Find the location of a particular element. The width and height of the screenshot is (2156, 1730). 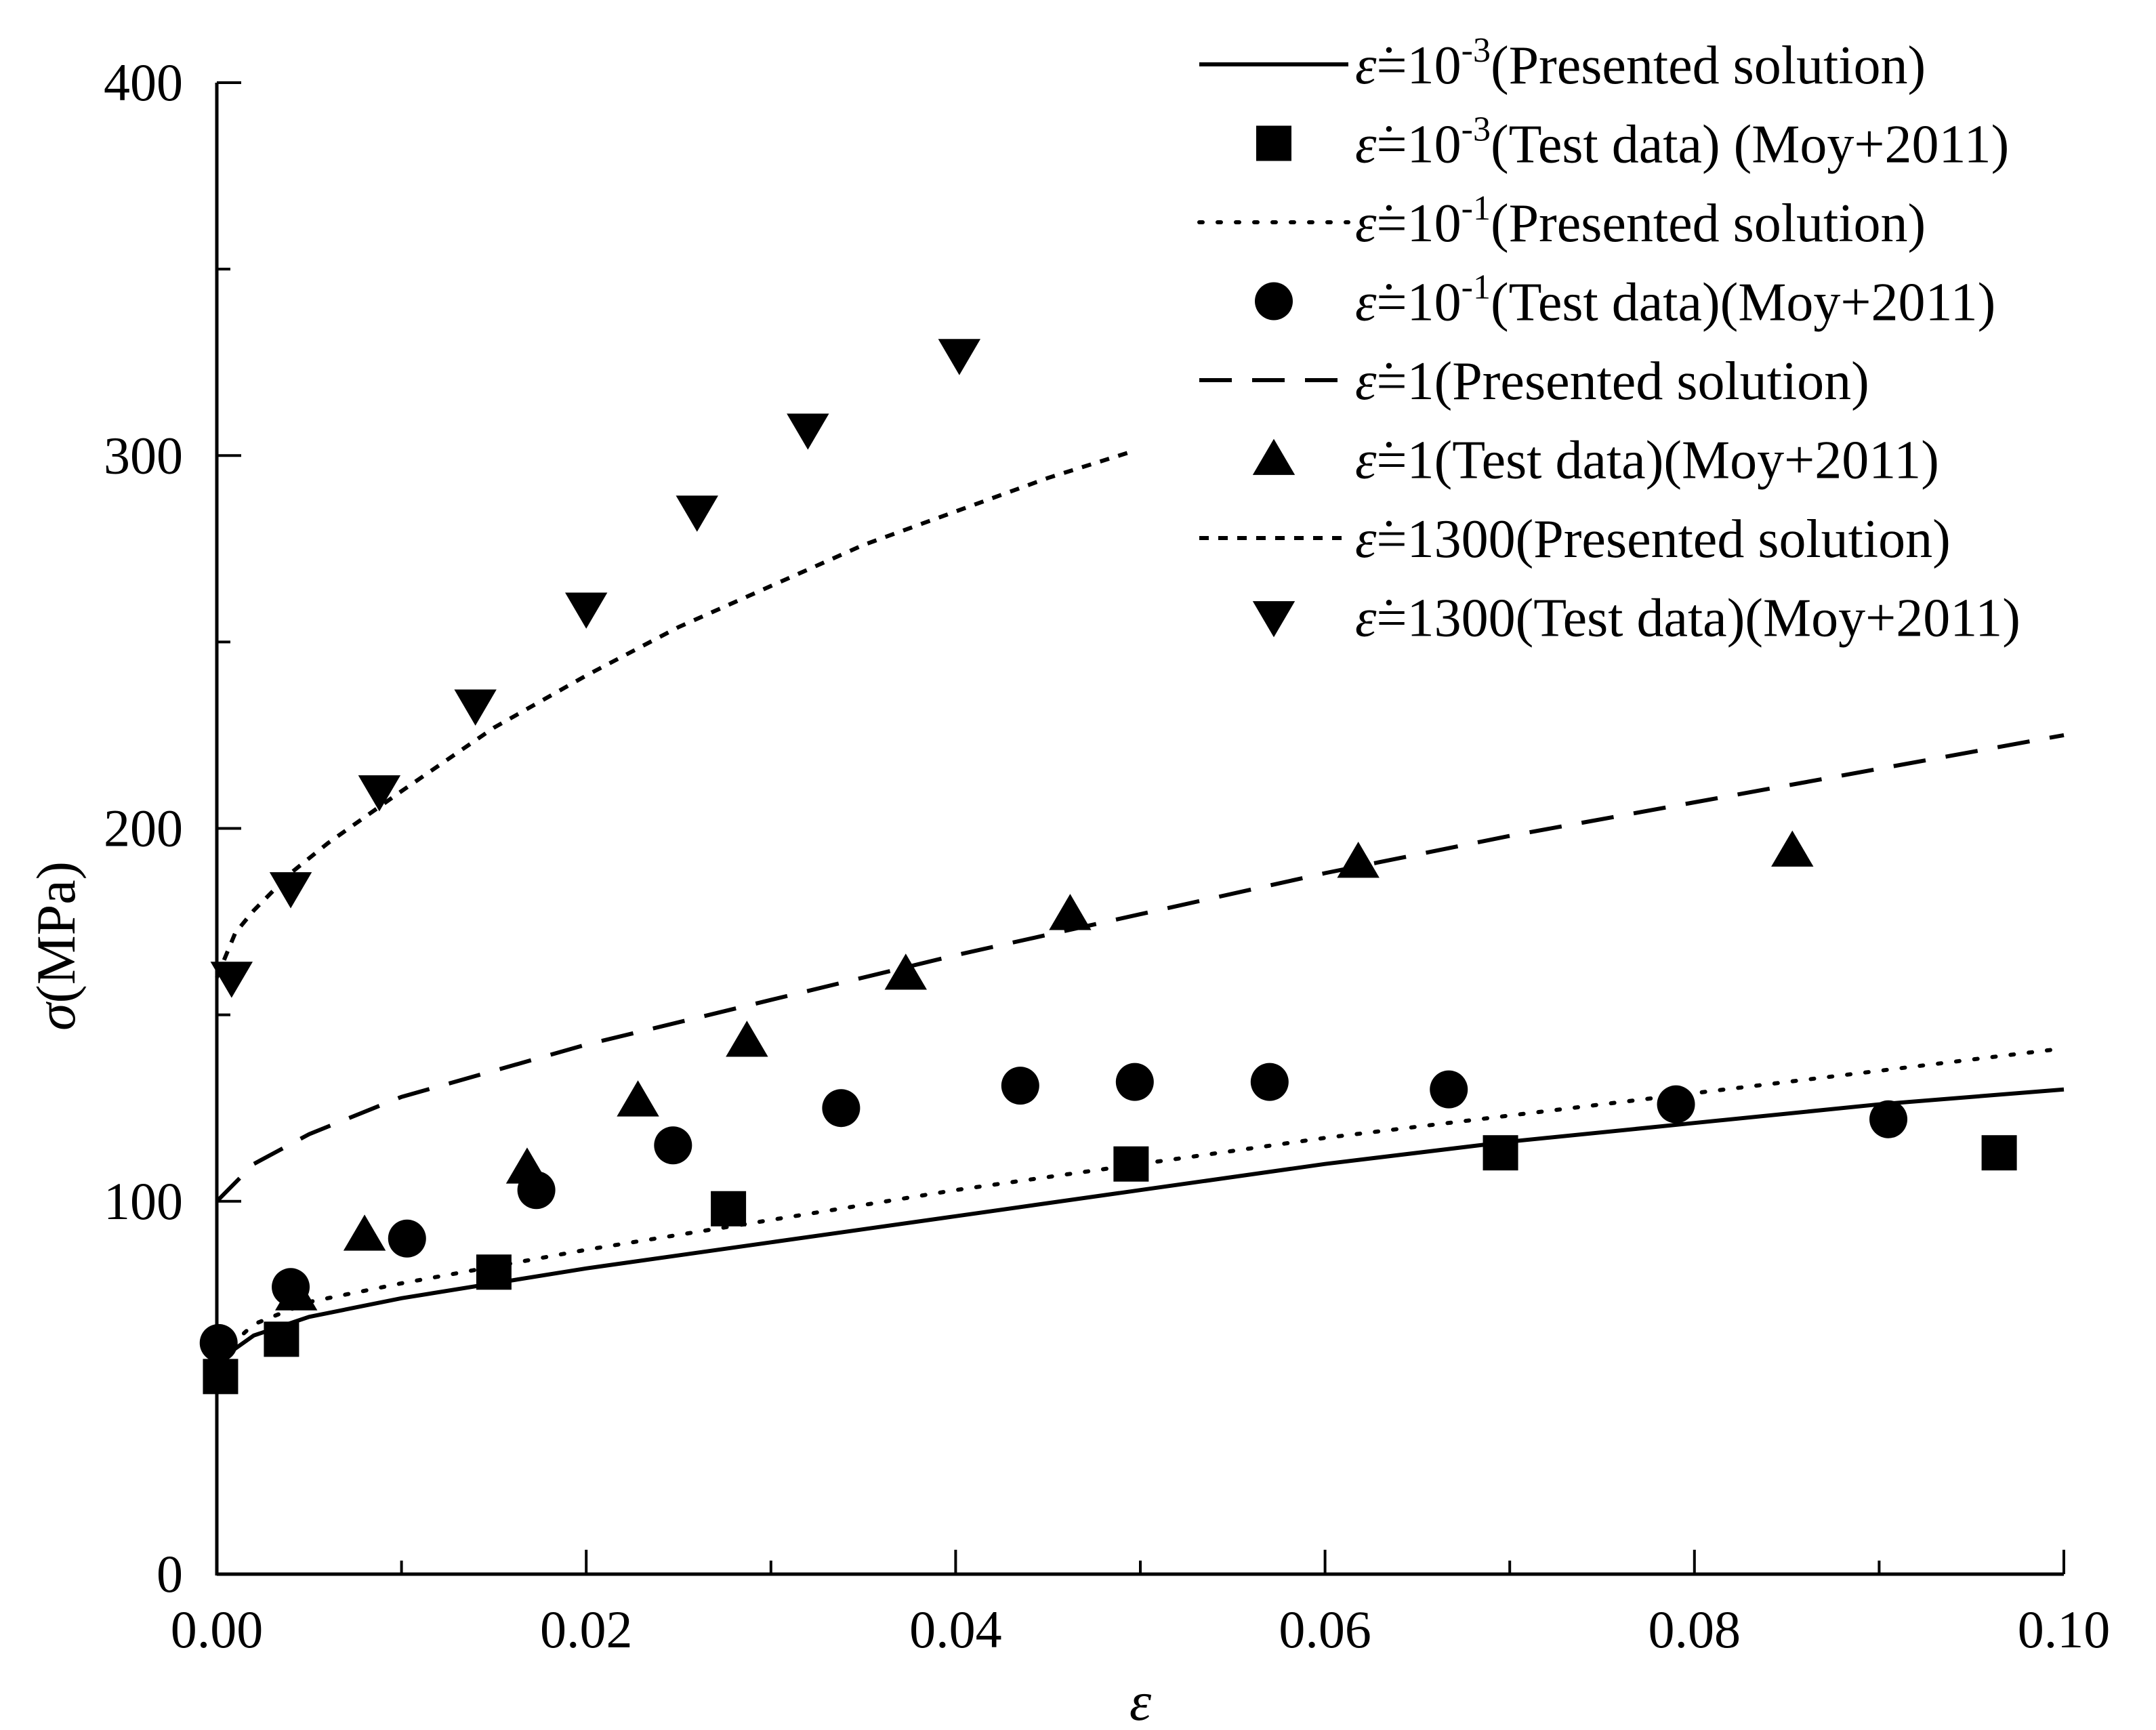

legend-item-6: ε̇=1300(Presented solution) is located at coordinates (1575, 540).